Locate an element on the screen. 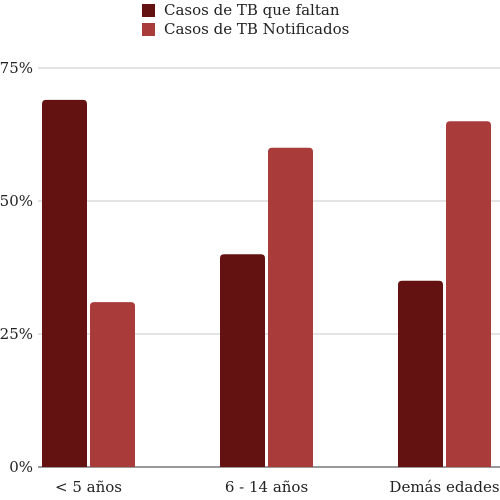 Image resolution: width=500 pixels, height=500 pixels. x-tick-label: < 5 años is located at coordinates (88, 487).